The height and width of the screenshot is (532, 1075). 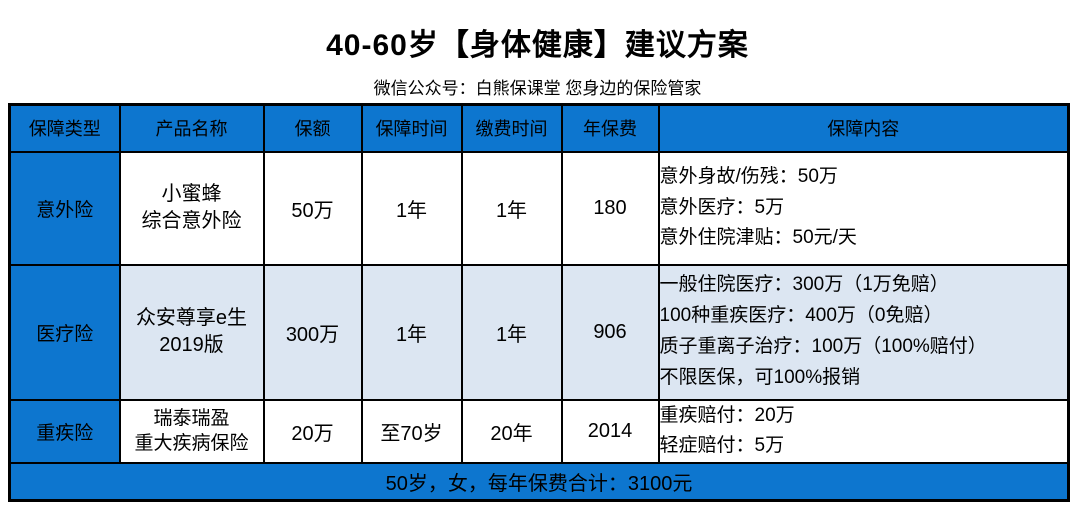 What do you see at coordinates (511, 431) in the screenshot?
I see `payment-period-cell: 20年` at bounding box center [511, 431].